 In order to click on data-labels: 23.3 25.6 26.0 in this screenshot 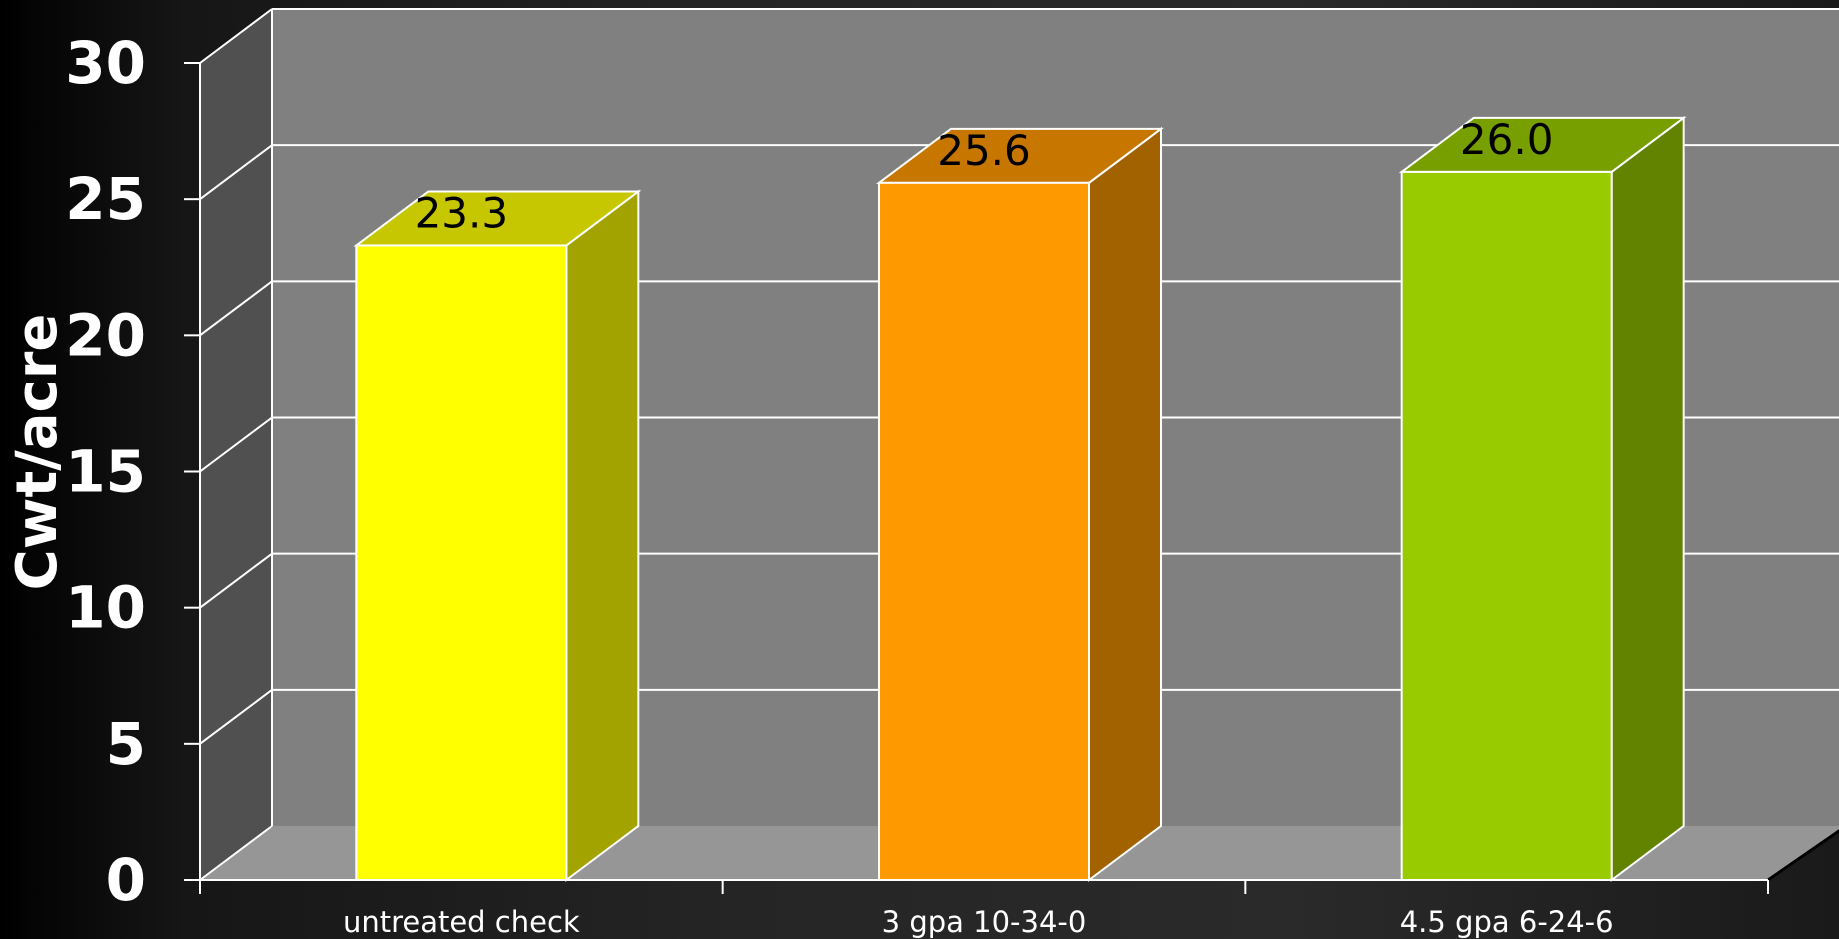, I will do `click(984, 176)`.